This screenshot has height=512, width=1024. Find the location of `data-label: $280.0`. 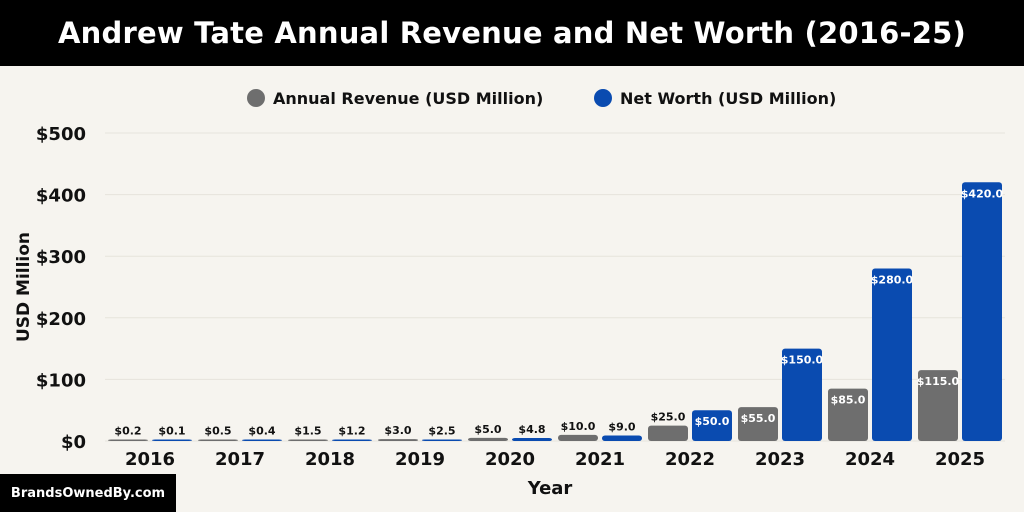

data-label: $280.0 is located at coordinates (892, 280).